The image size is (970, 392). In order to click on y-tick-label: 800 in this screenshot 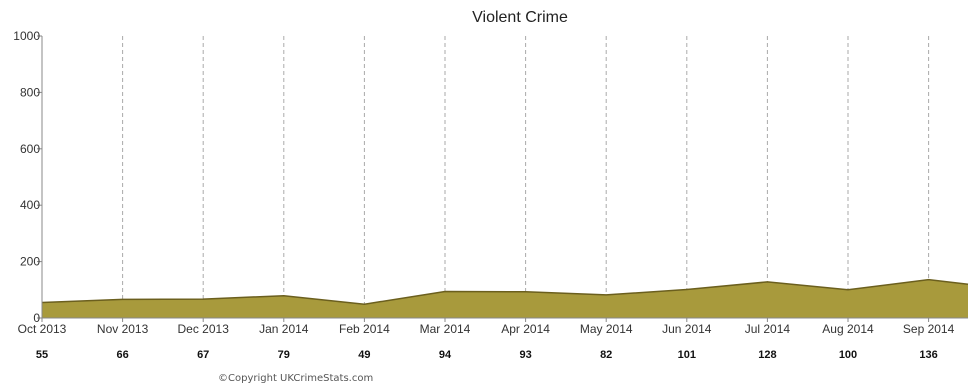, I will do `click(30, 92)`.